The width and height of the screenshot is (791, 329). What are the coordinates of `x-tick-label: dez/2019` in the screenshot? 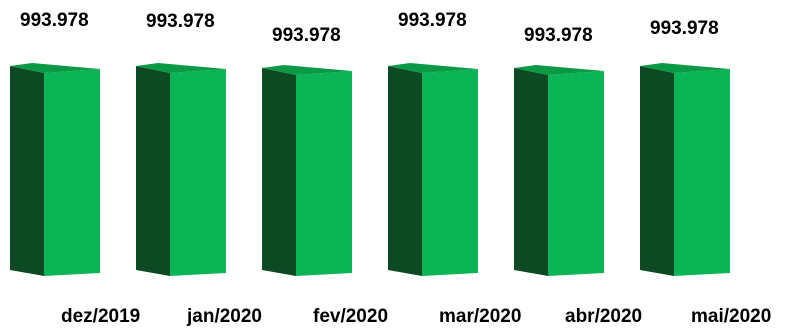 It's located at (100, 316).